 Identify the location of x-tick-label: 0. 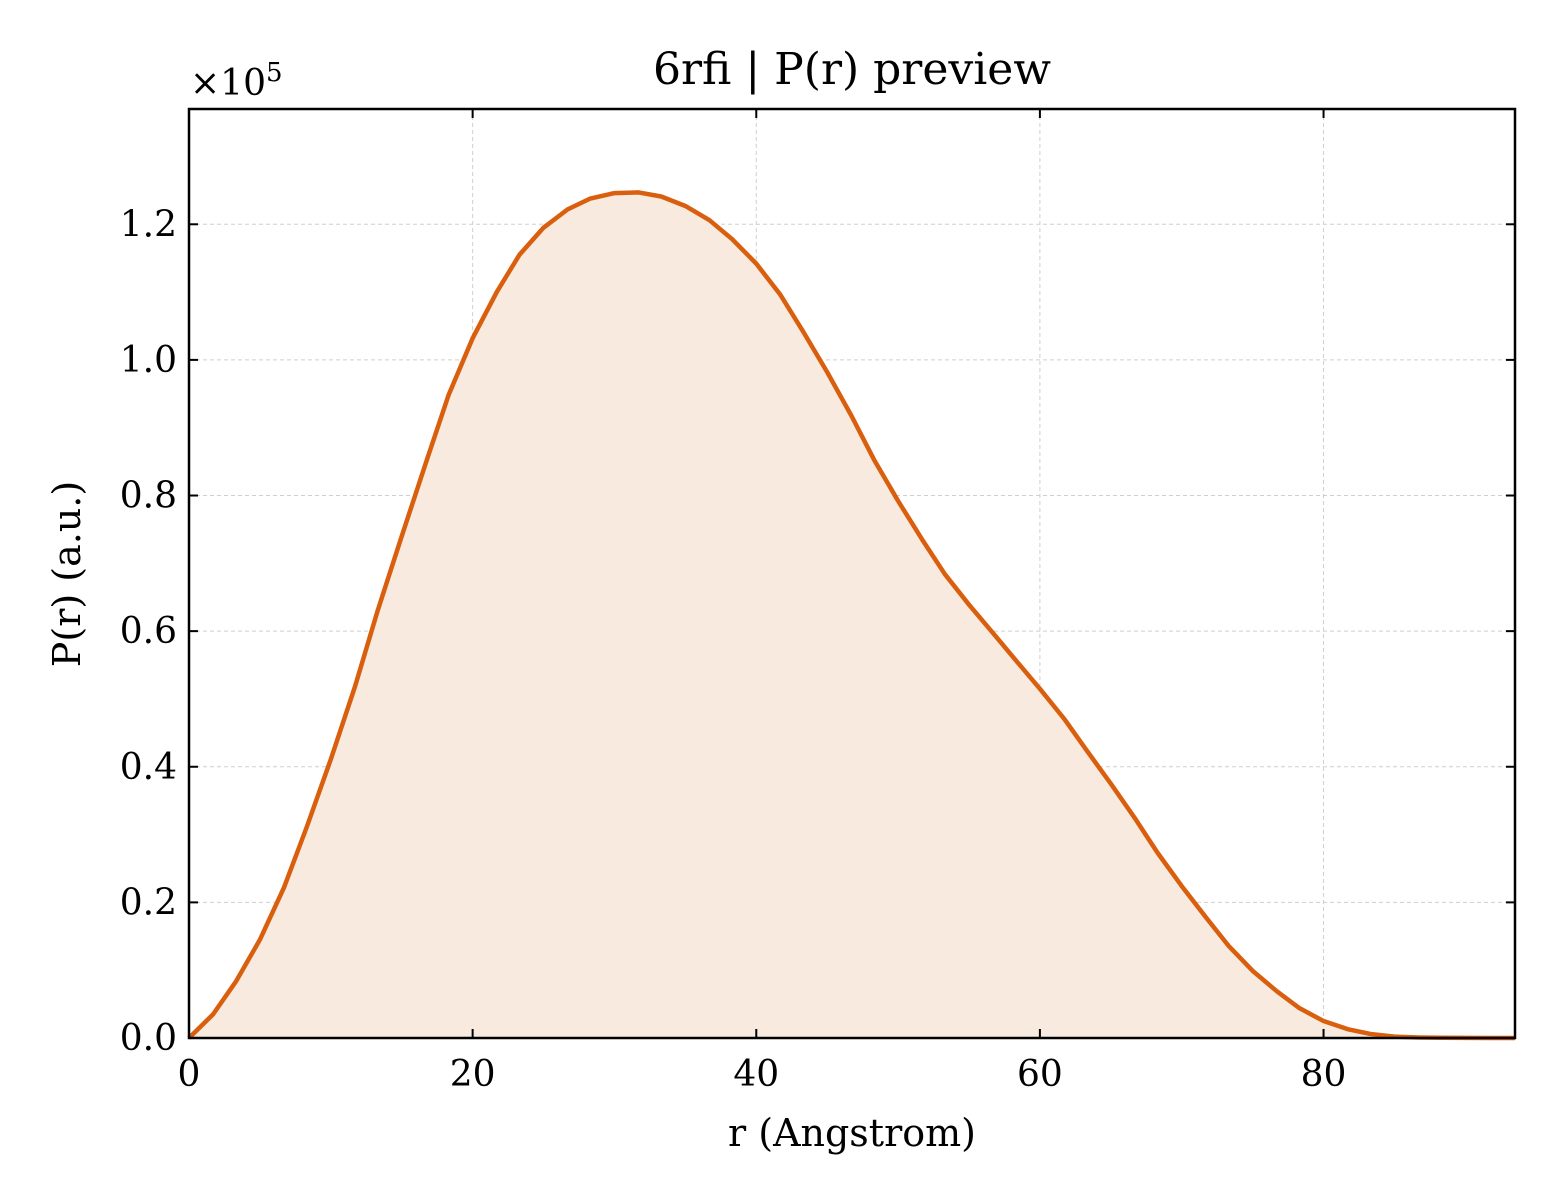
(189, 1074).